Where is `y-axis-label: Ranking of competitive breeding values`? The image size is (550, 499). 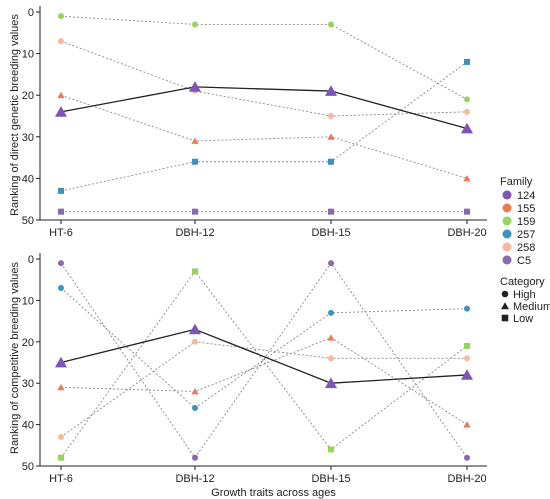
y-axis-label: Ranking of competitive breeding values is located at coordinates (15, 358).